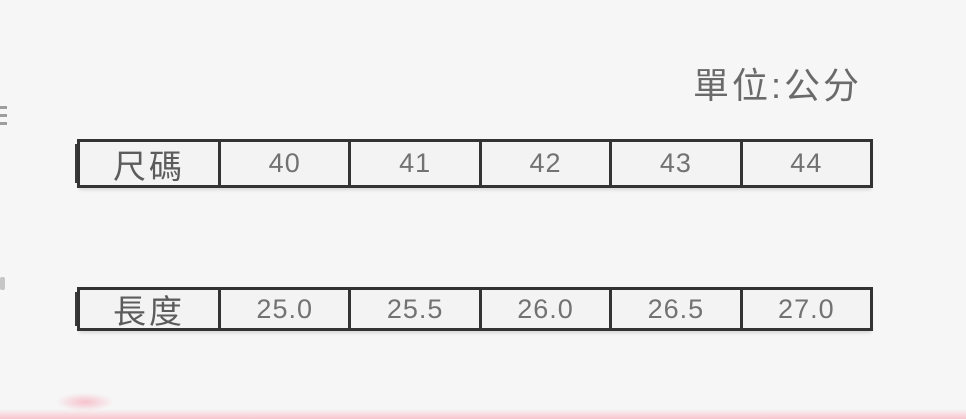  What do you see at coordinates (3, 117) in the screenshot?
I see `left-edge-artifact` at bounding box center [3, 117].